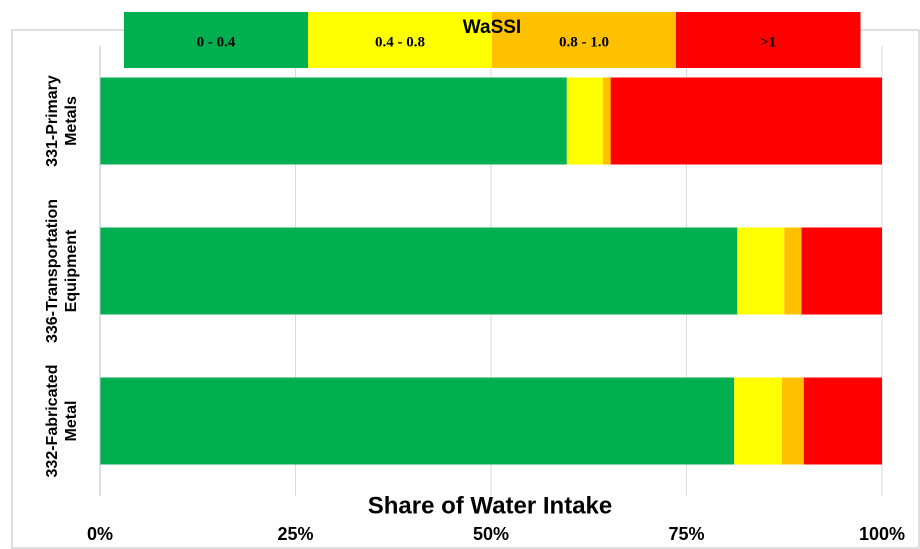 The image size is (920, 549). Describe the element at coordinates (62, 121) in the screenshot. I see `y-tick-label: 331-Primary Metals` at that location.